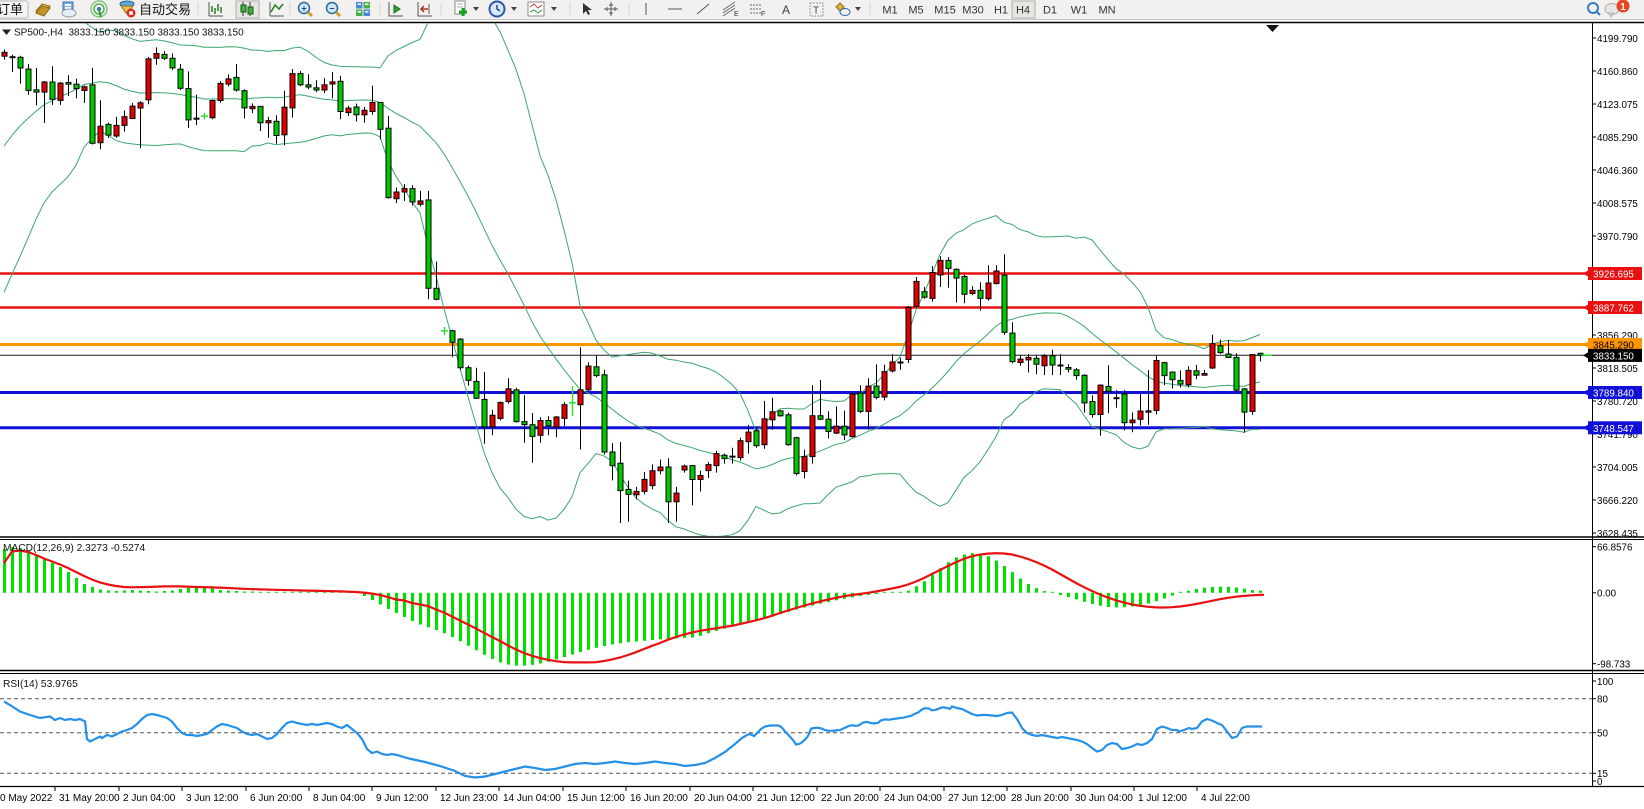 This screenshot has height=809, width=1644. I want to click on svg-text: 24 Jun 04:00, so click(913, 798).